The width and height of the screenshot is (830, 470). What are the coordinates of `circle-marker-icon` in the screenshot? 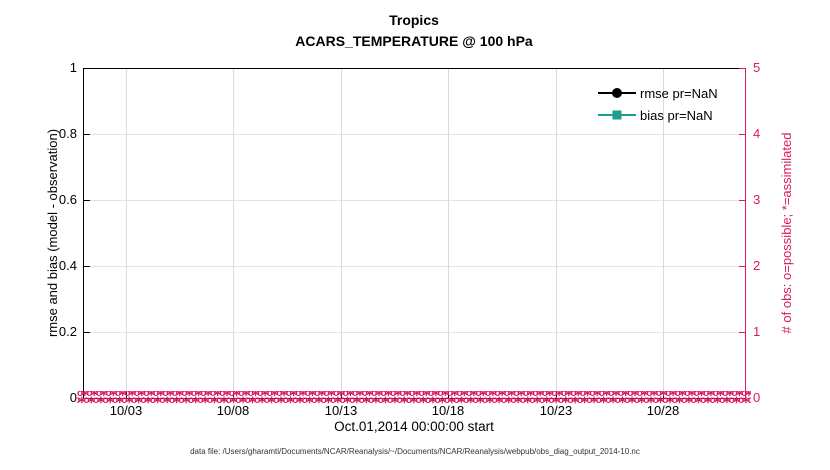 It's located at (617, 93).